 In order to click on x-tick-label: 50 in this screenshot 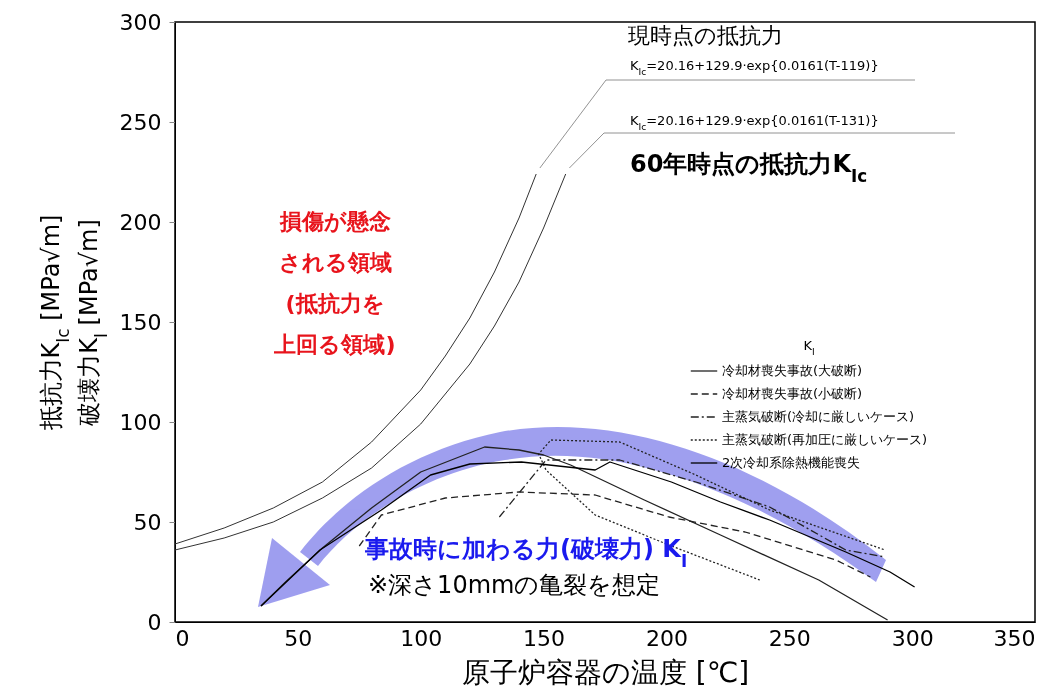, I will do `click(298, 638)`.